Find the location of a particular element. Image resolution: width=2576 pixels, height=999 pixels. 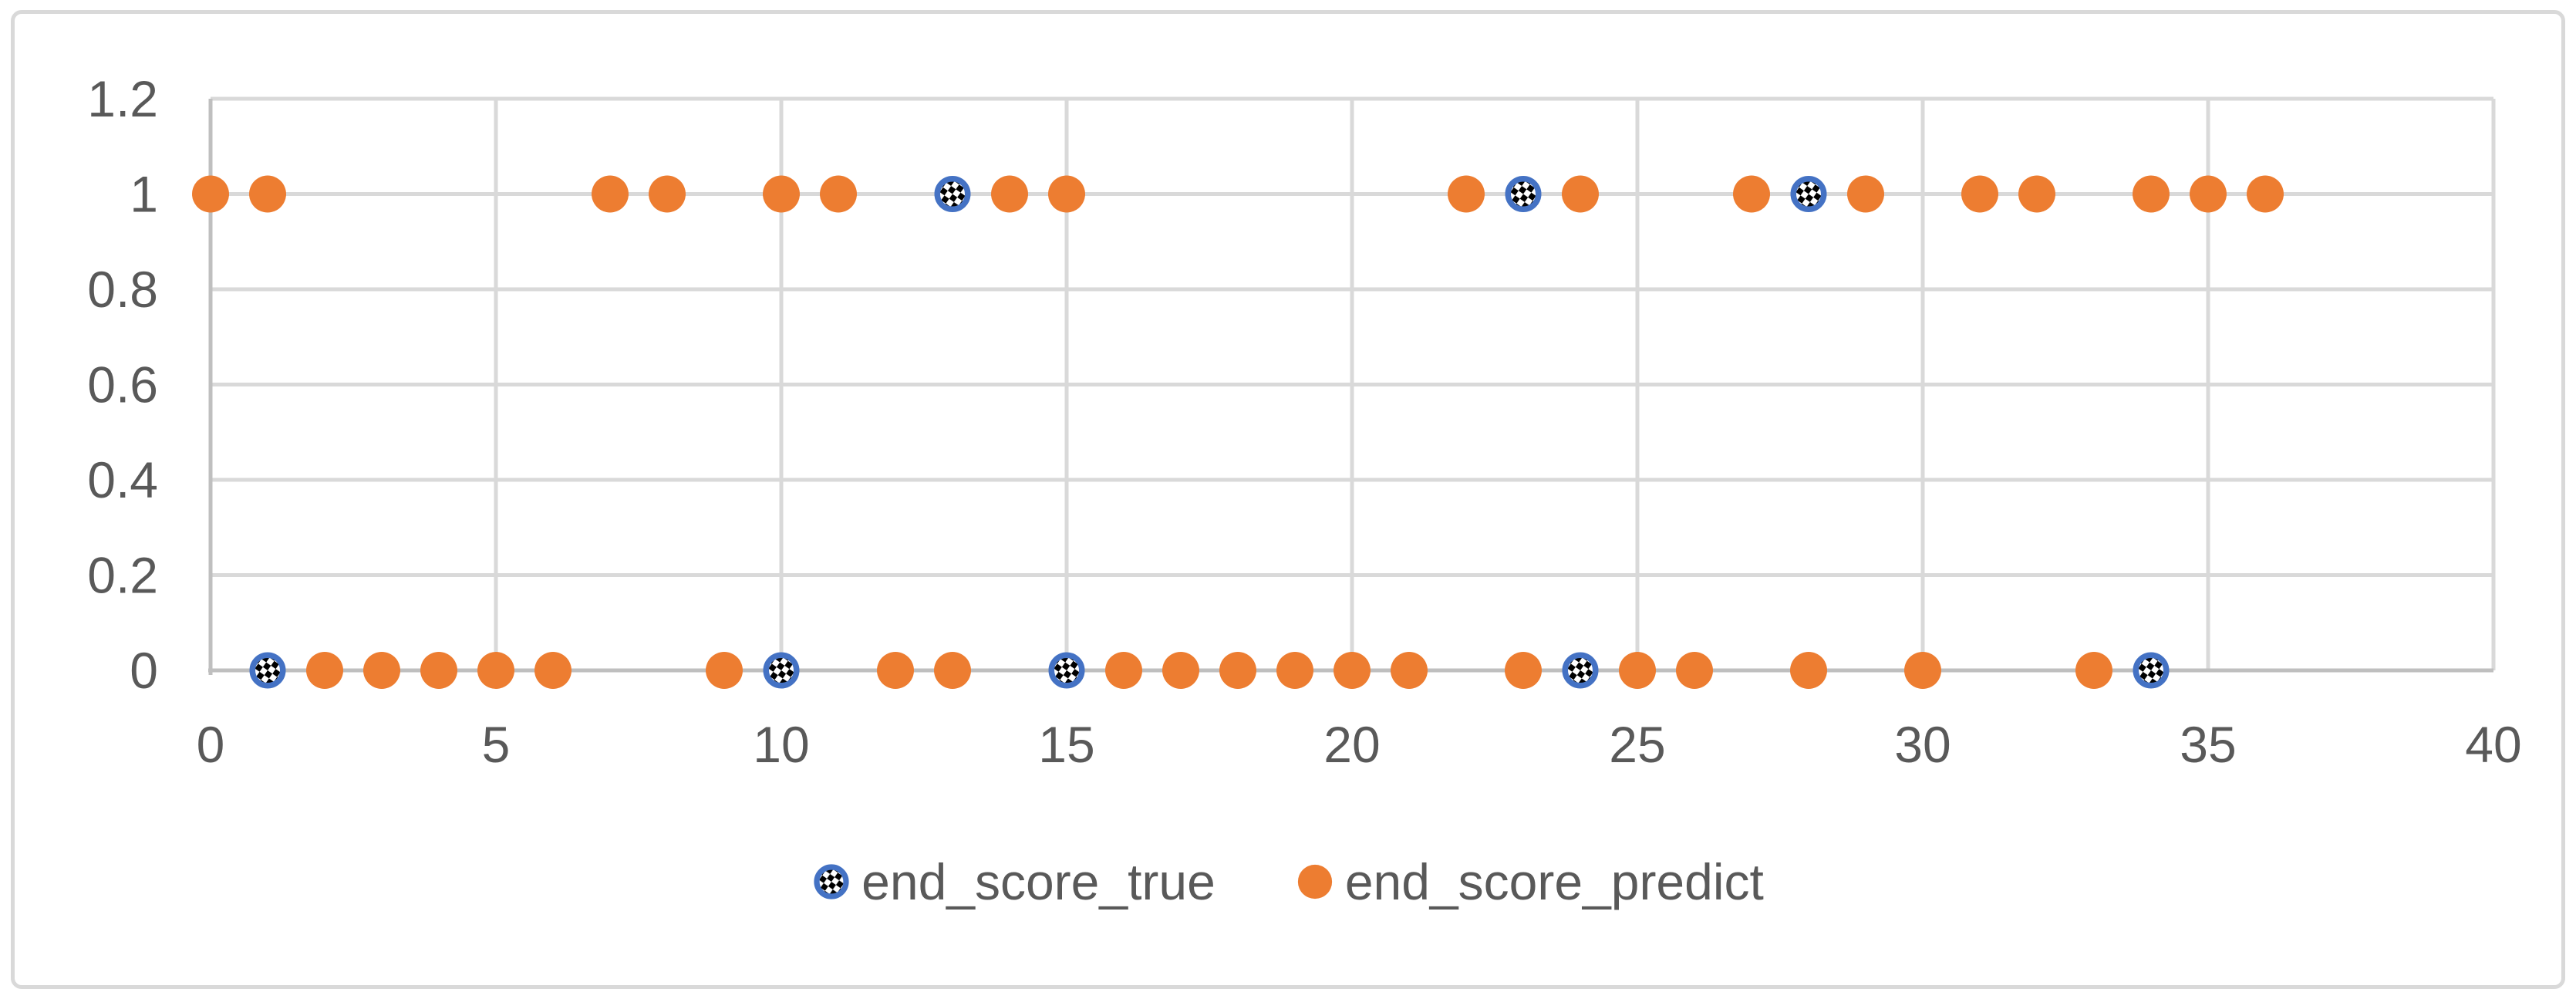

y-tick-label: 0.4 is located at coordinates (122, 479).